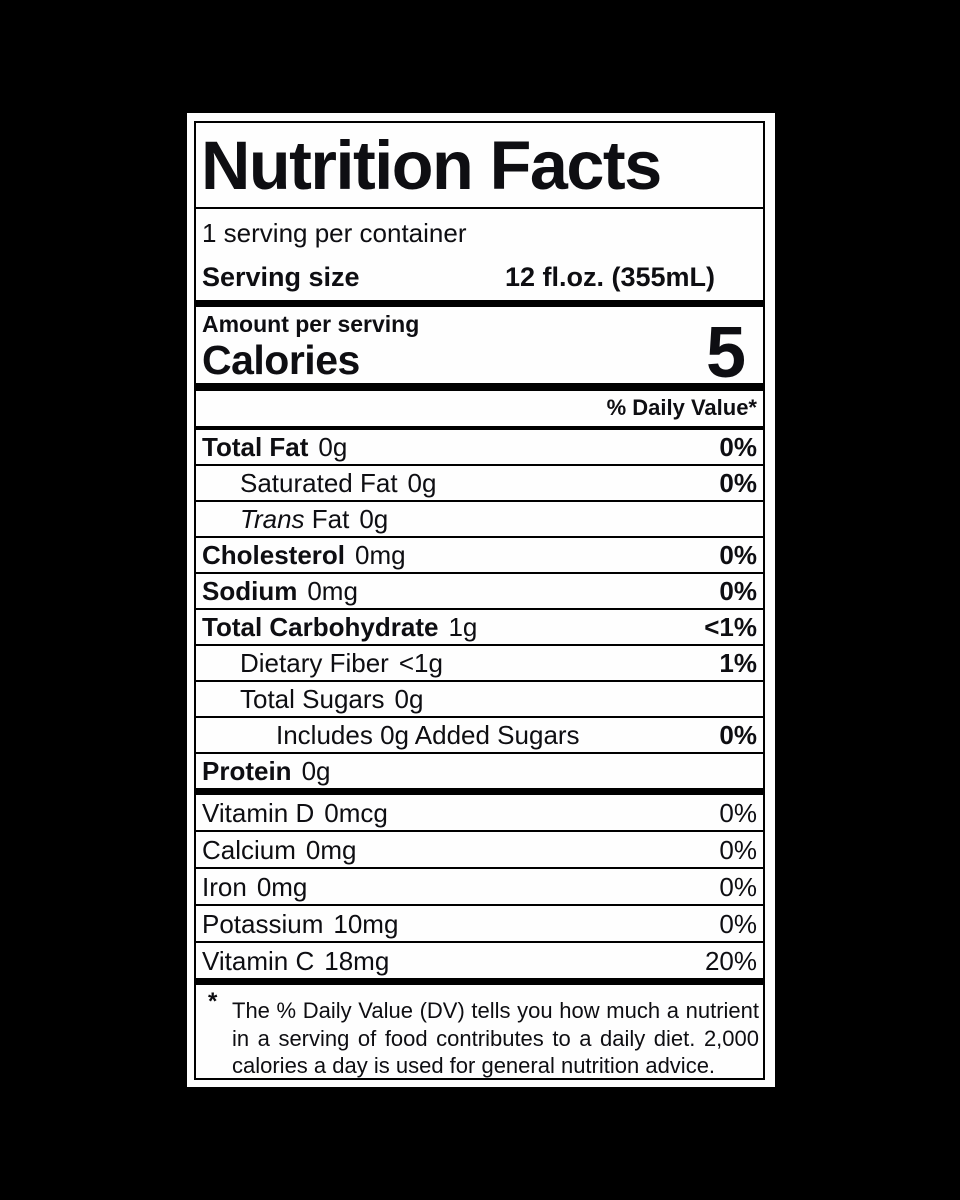 This screenshot has width=960, height=1200. I want to click on vitamin-row-iron: Iron 0mg 0%, so click(479, 885).